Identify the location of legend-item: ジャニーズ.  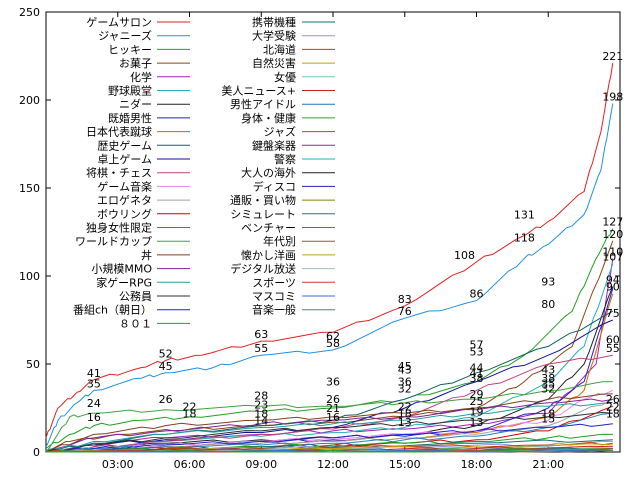
(144, 36).